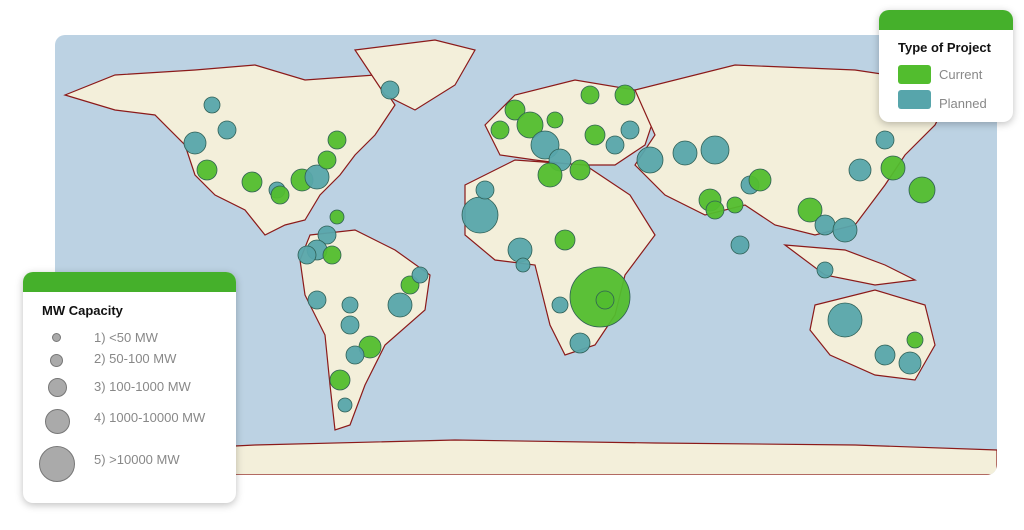  Describe the element at coordinates (914, 74) in the screenshot. I see `current-swatch` at that location.